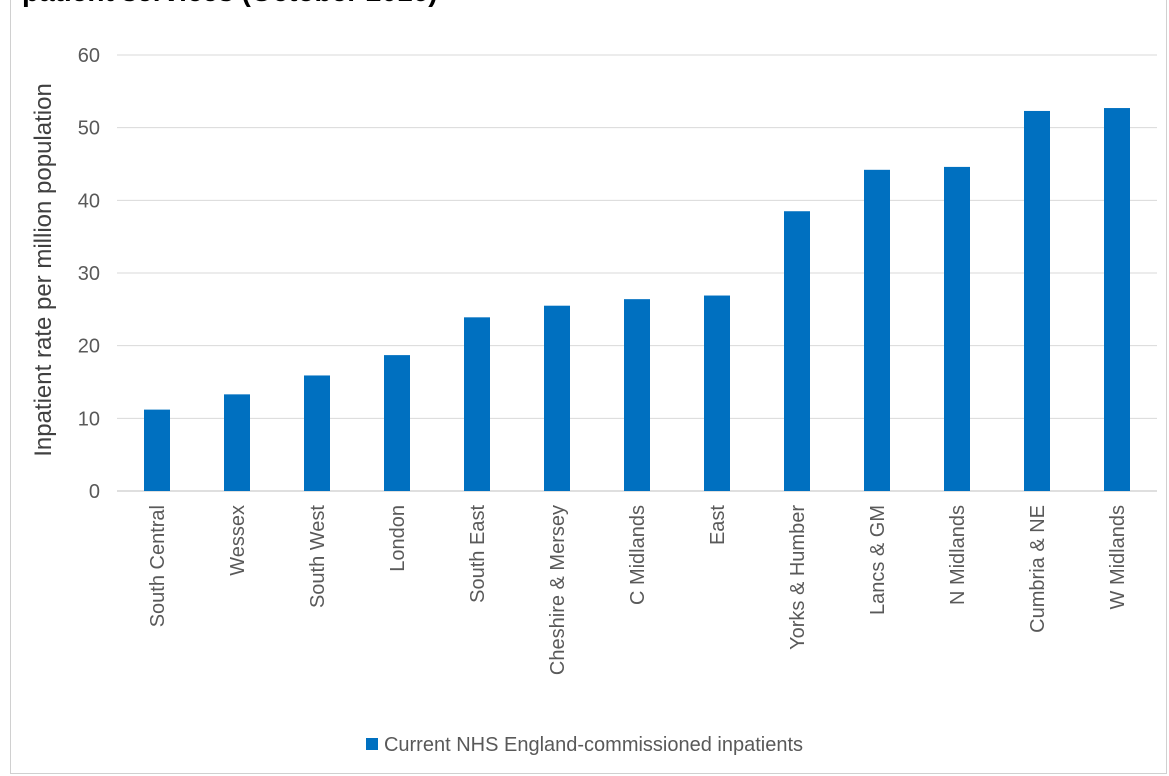  I want to click on chart-title: patient services (October 2016), so click(230, 4).